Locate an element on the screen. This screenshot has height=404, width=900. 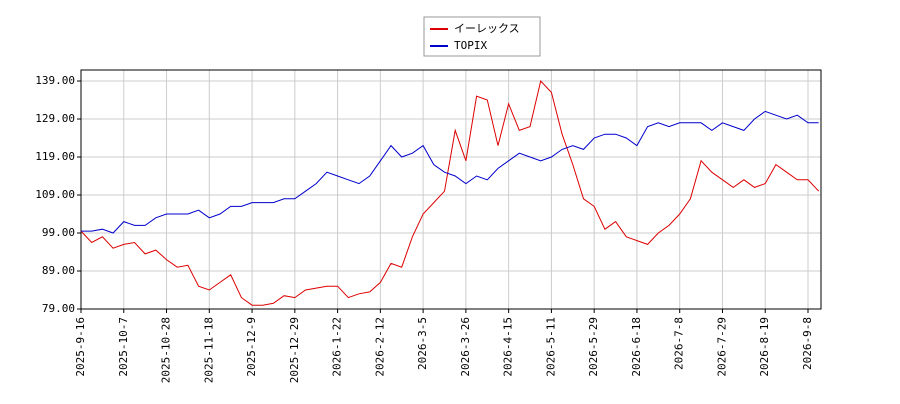
legend-label: イーレックス is located at coordinates (487, 28).